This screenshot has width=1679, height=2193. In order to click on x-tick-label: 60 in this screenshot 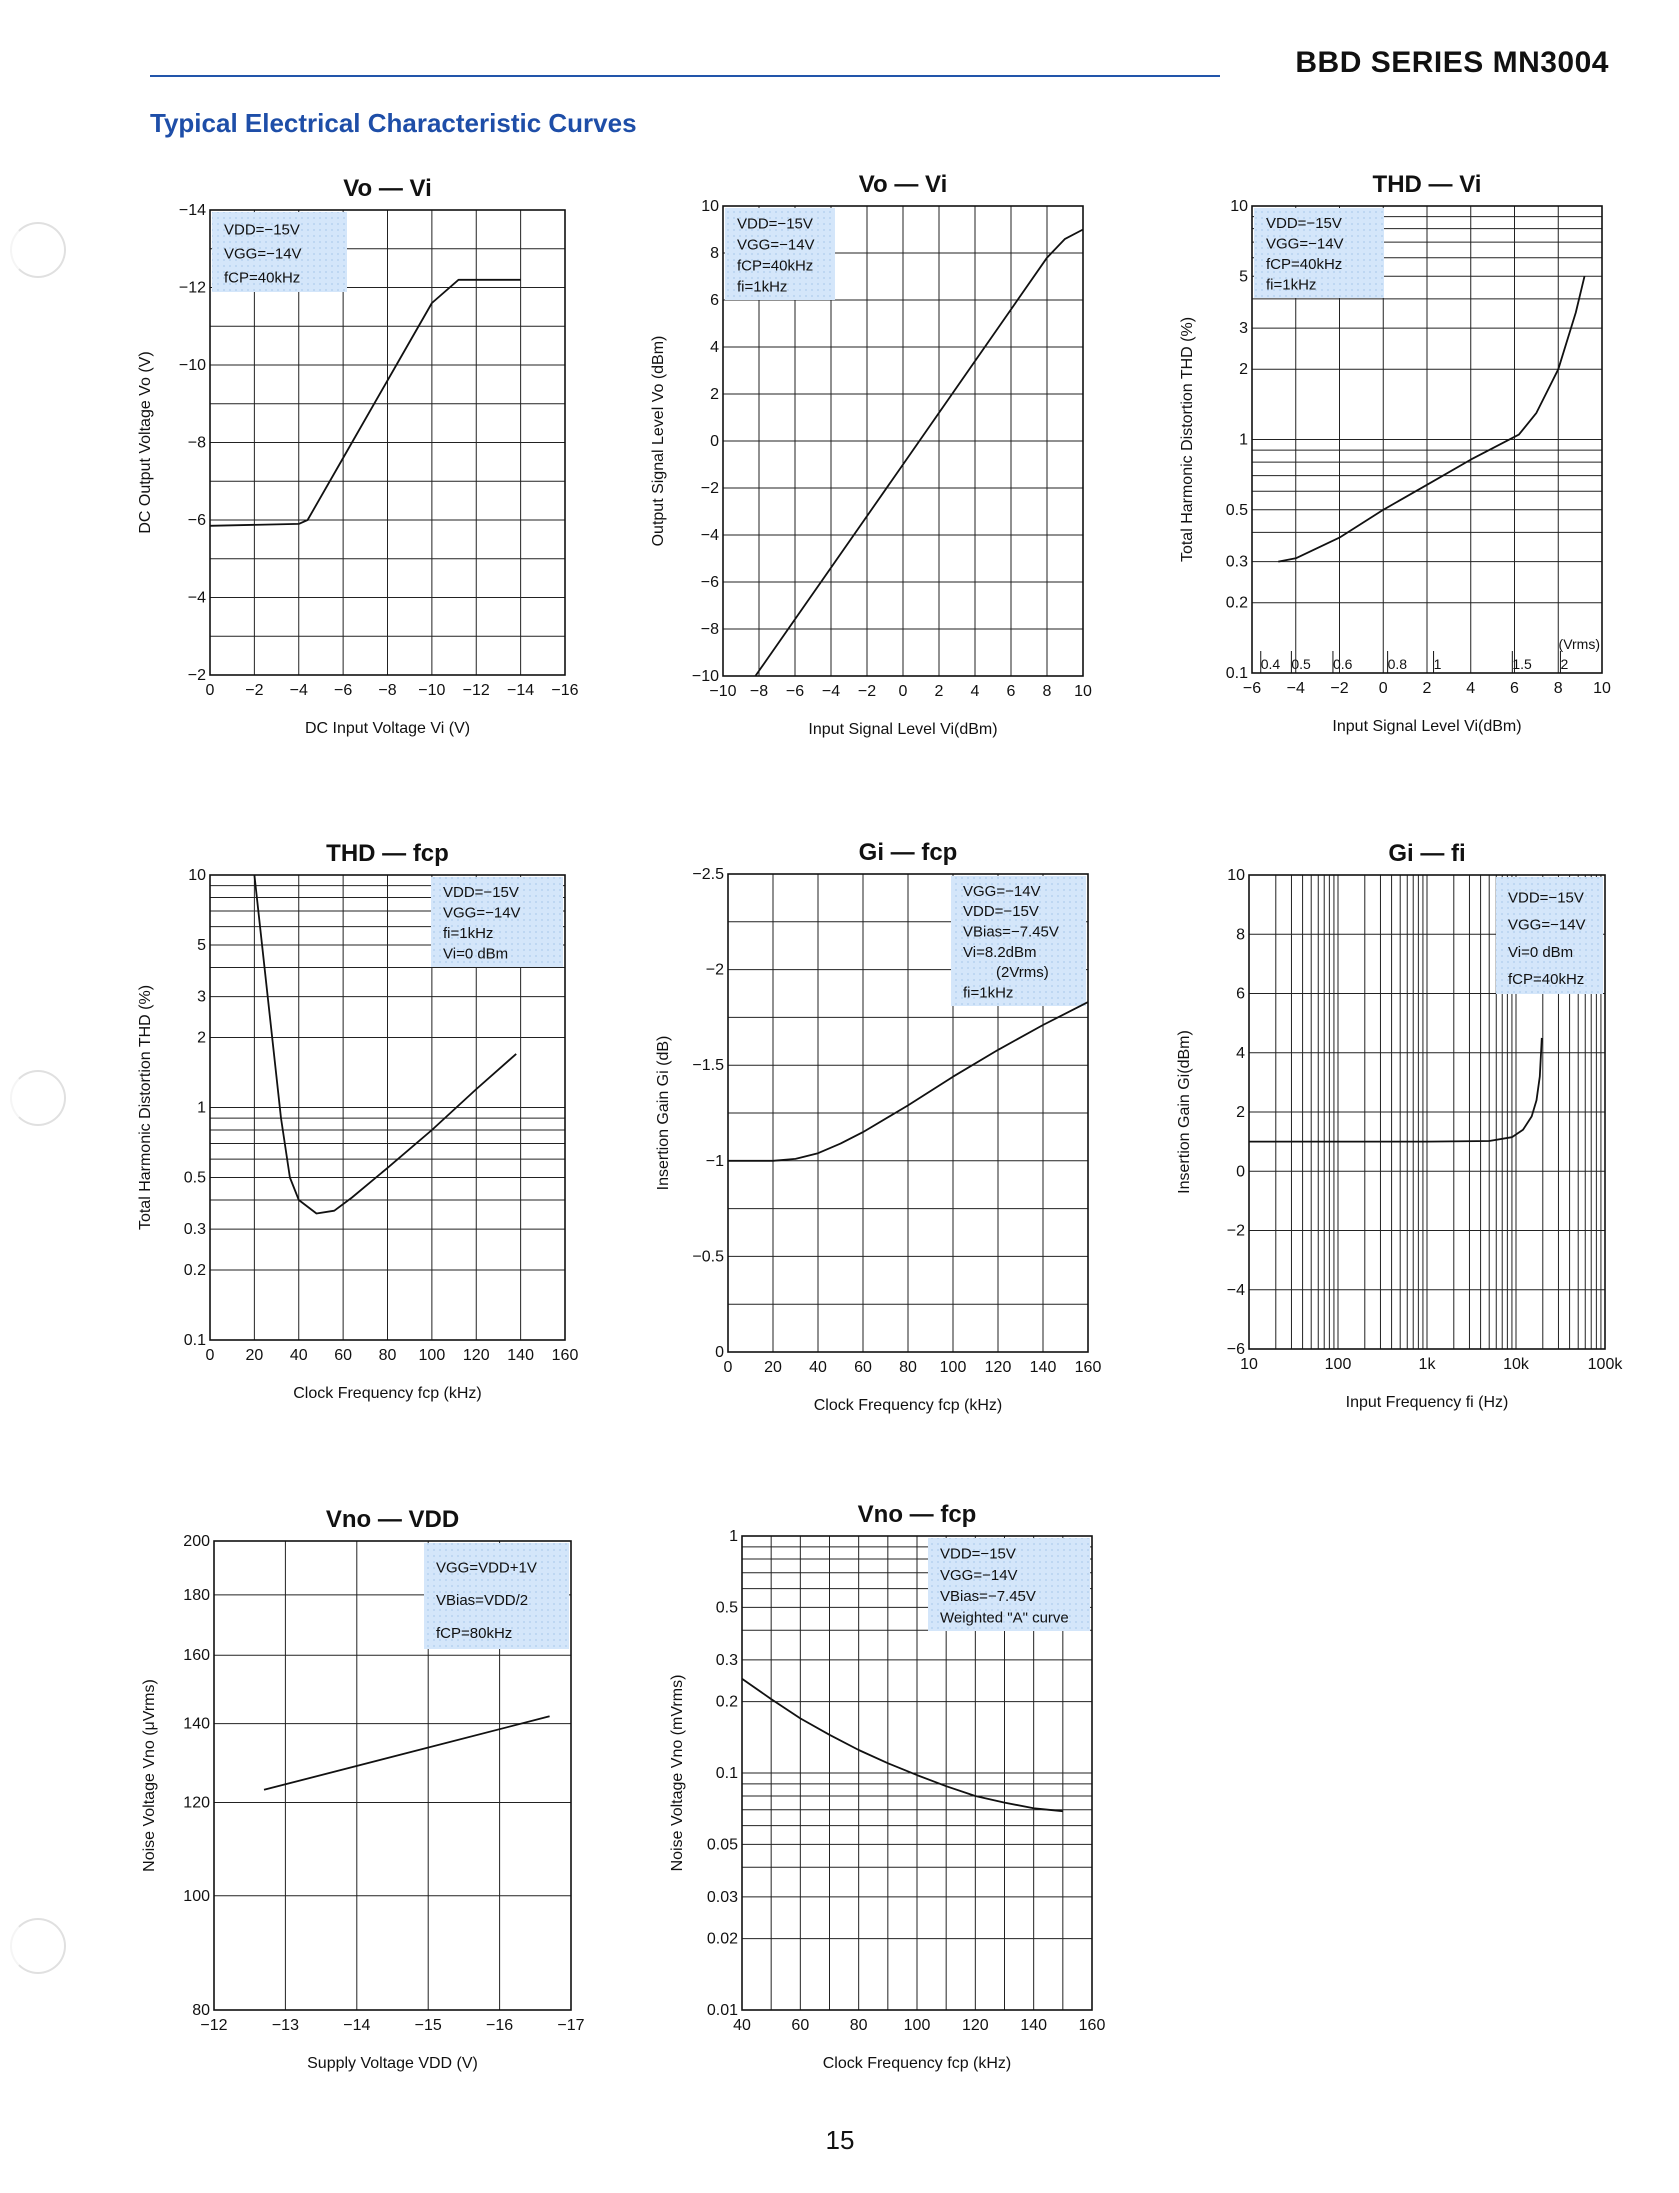, I will do `click(343, 1355)`.